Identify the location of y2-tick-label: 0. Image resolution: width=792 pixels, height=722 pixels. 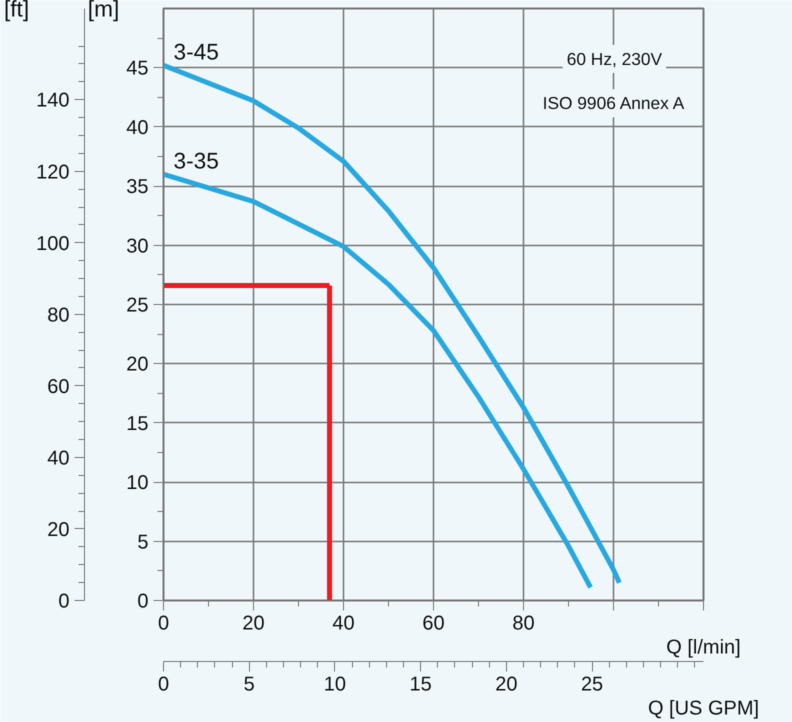
(64, 601).